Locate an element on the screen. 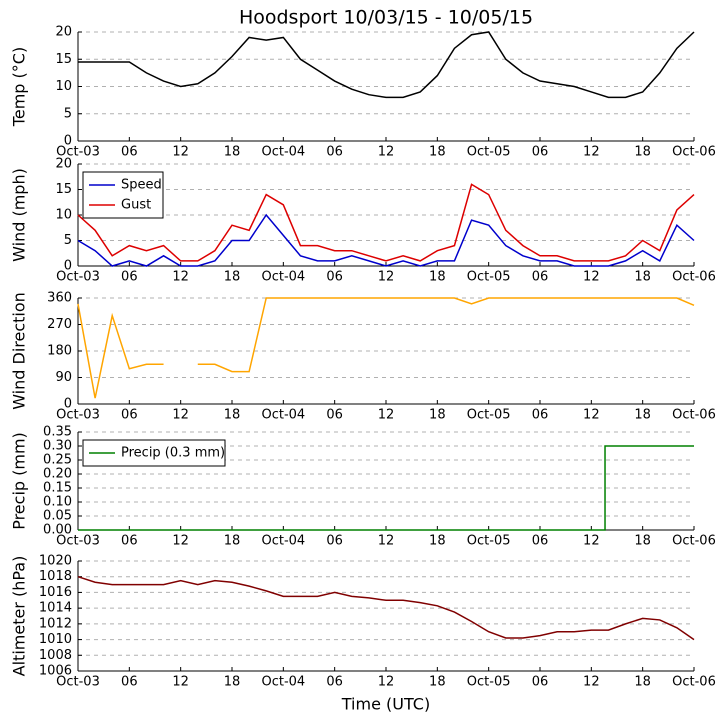 The image size is (724, 725). y-tick-label: 270 is located at coordinates (59, 324).